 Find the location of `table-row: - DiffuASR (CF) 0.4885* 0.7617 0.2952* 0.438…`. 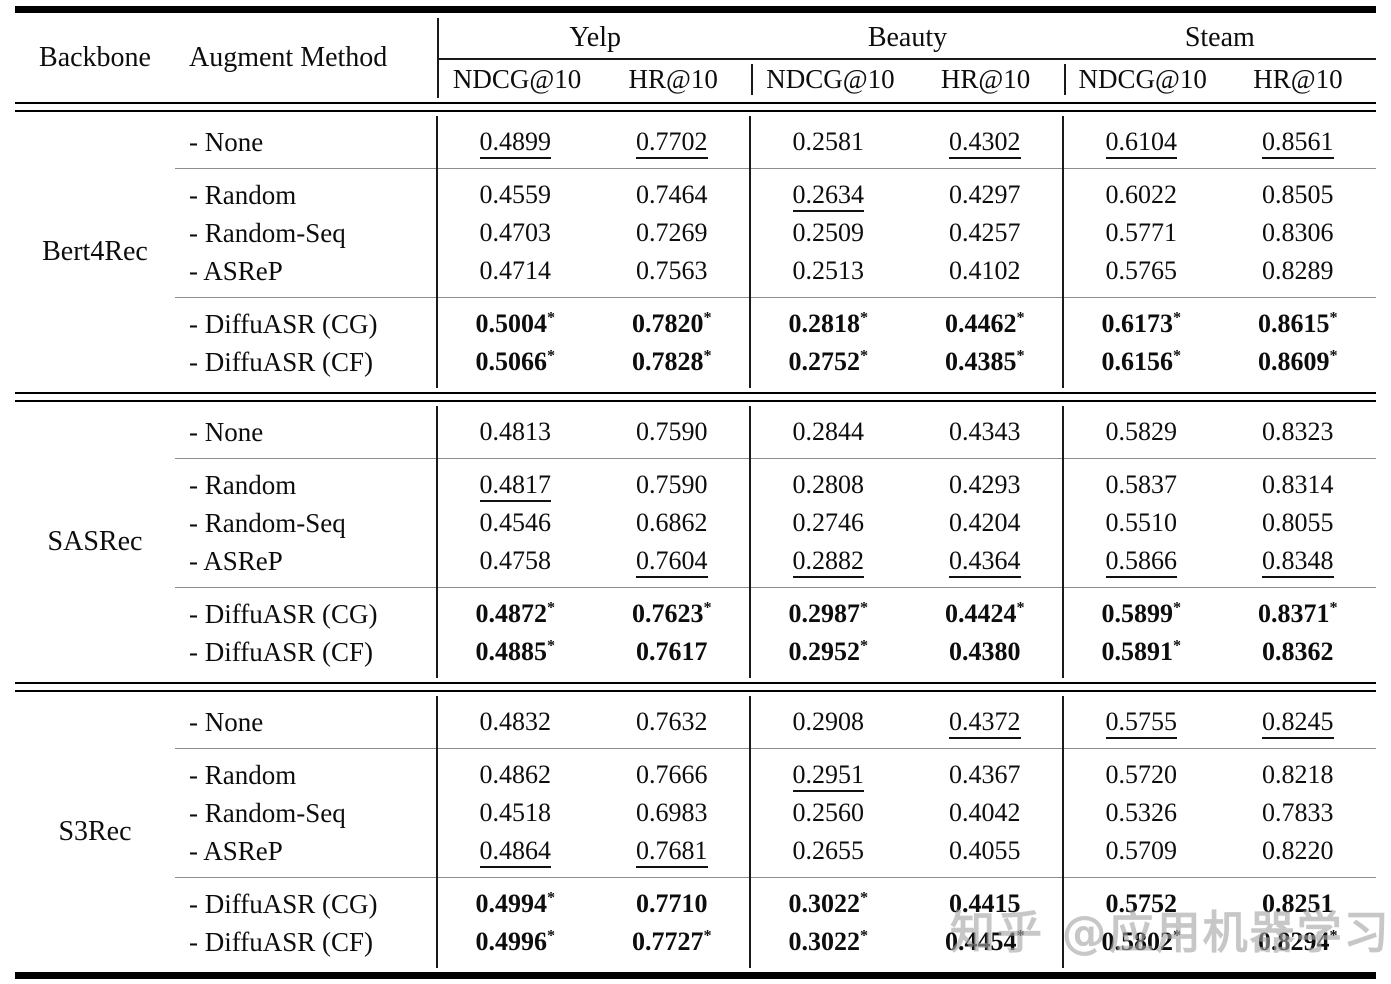

table-row: - DiffuASR (CF) 0.4885* 0.7617 0.2952* 0.438… is located at coordinates (775, 652).